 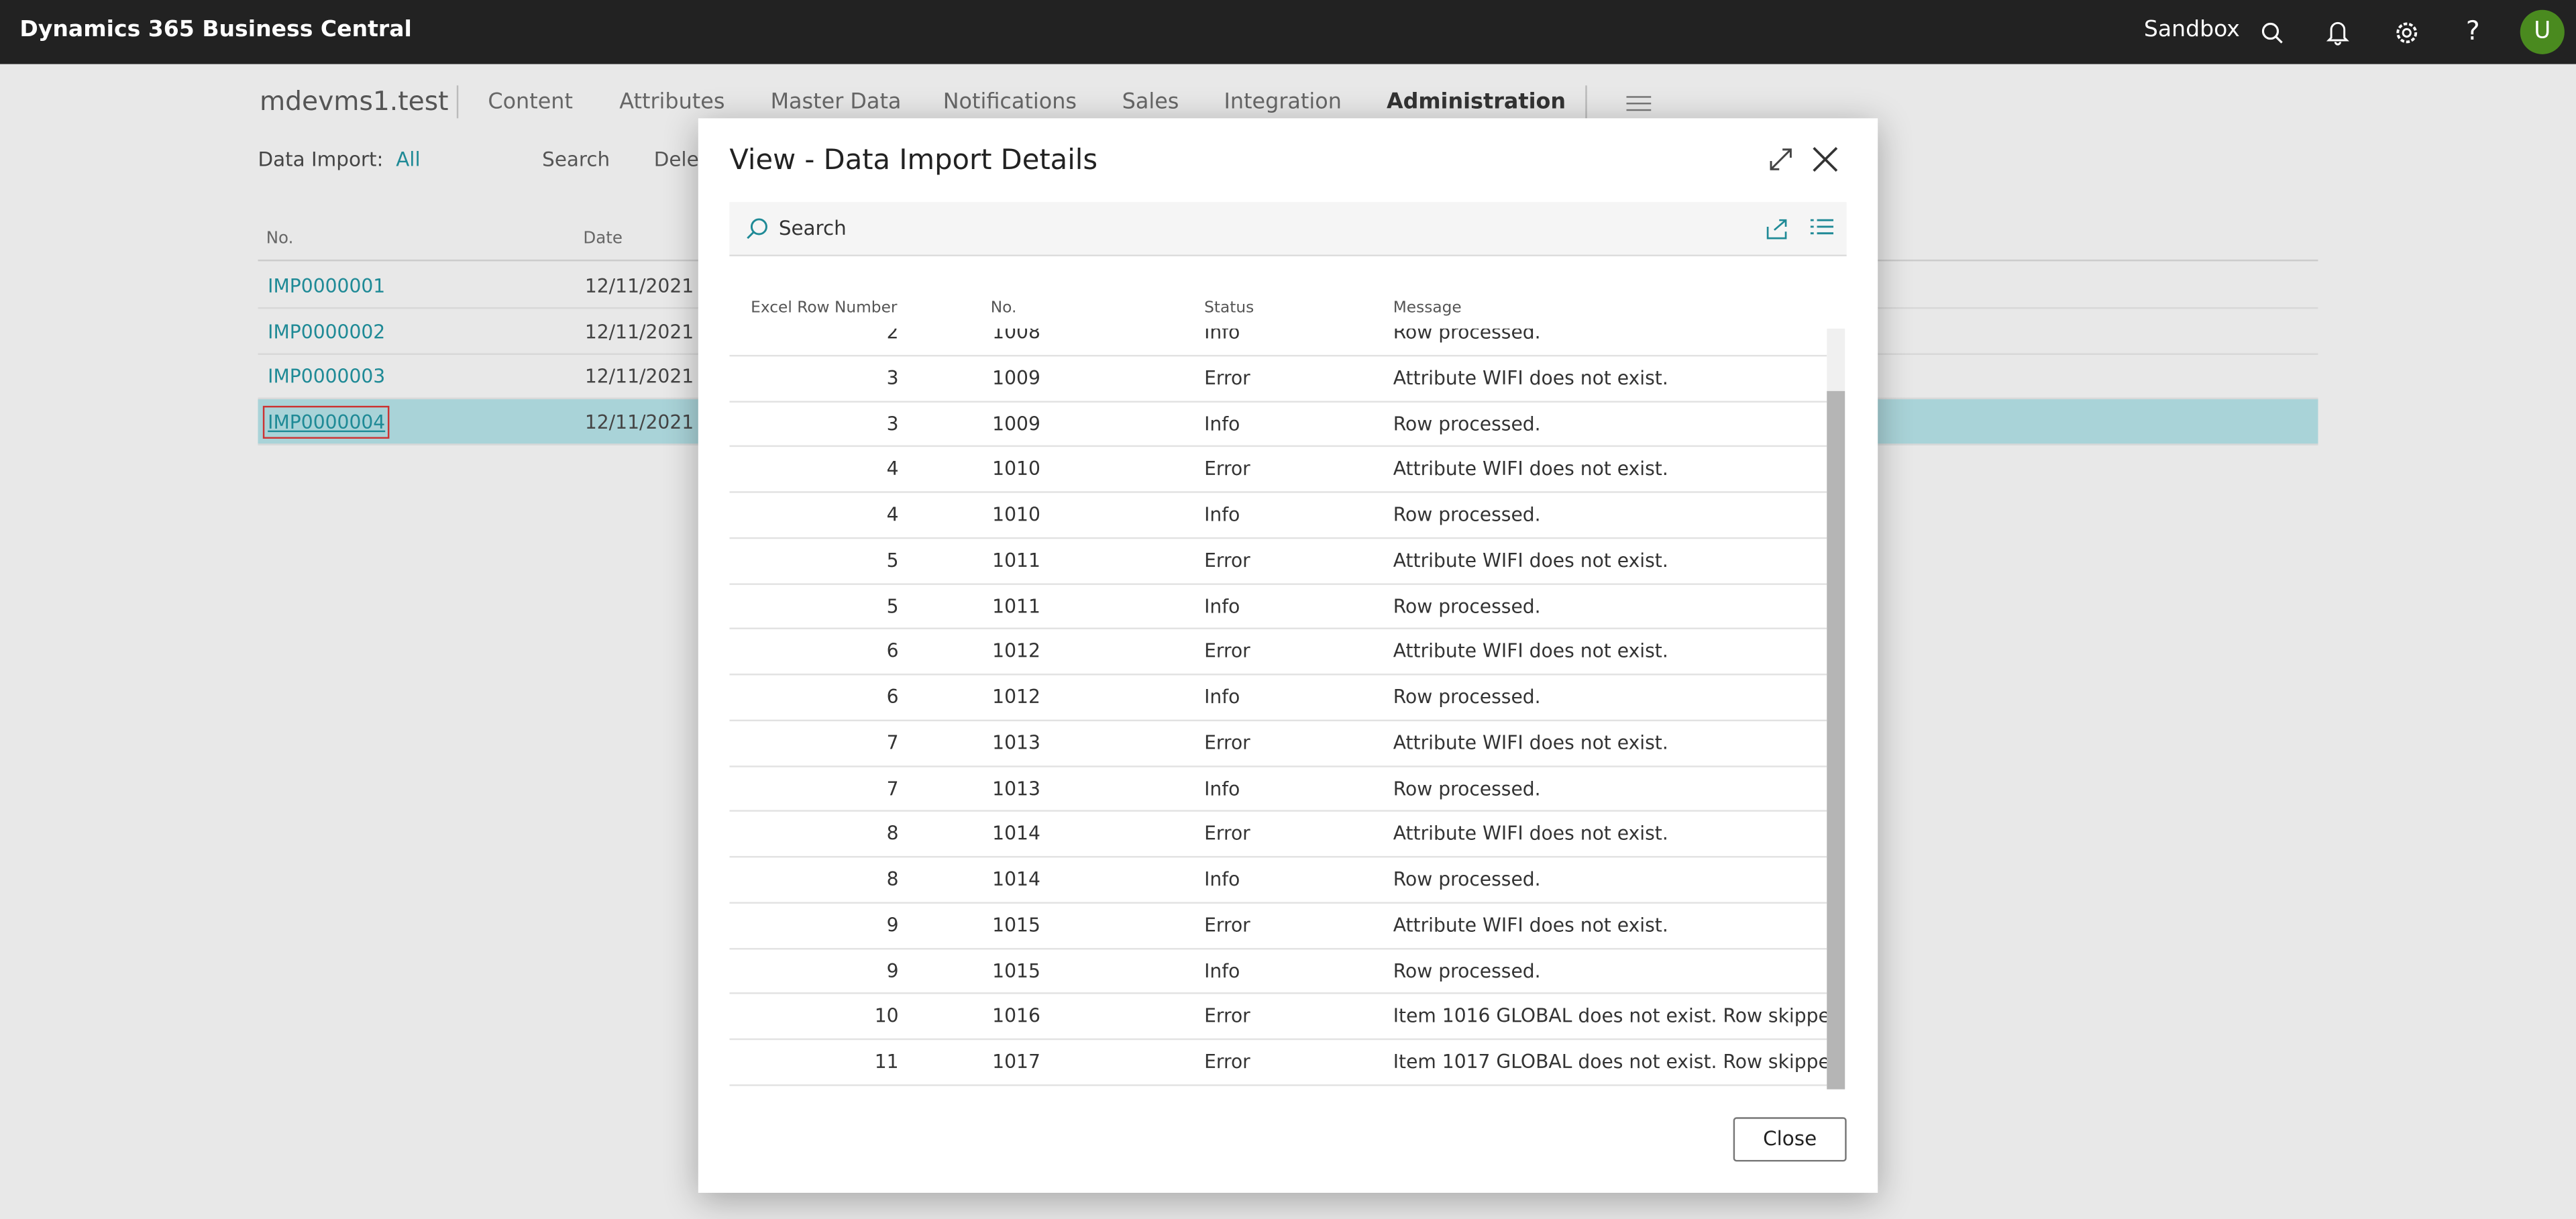 I want to click on table-row: 3 1009 Info Row processed., so click(x=1278, y=423).